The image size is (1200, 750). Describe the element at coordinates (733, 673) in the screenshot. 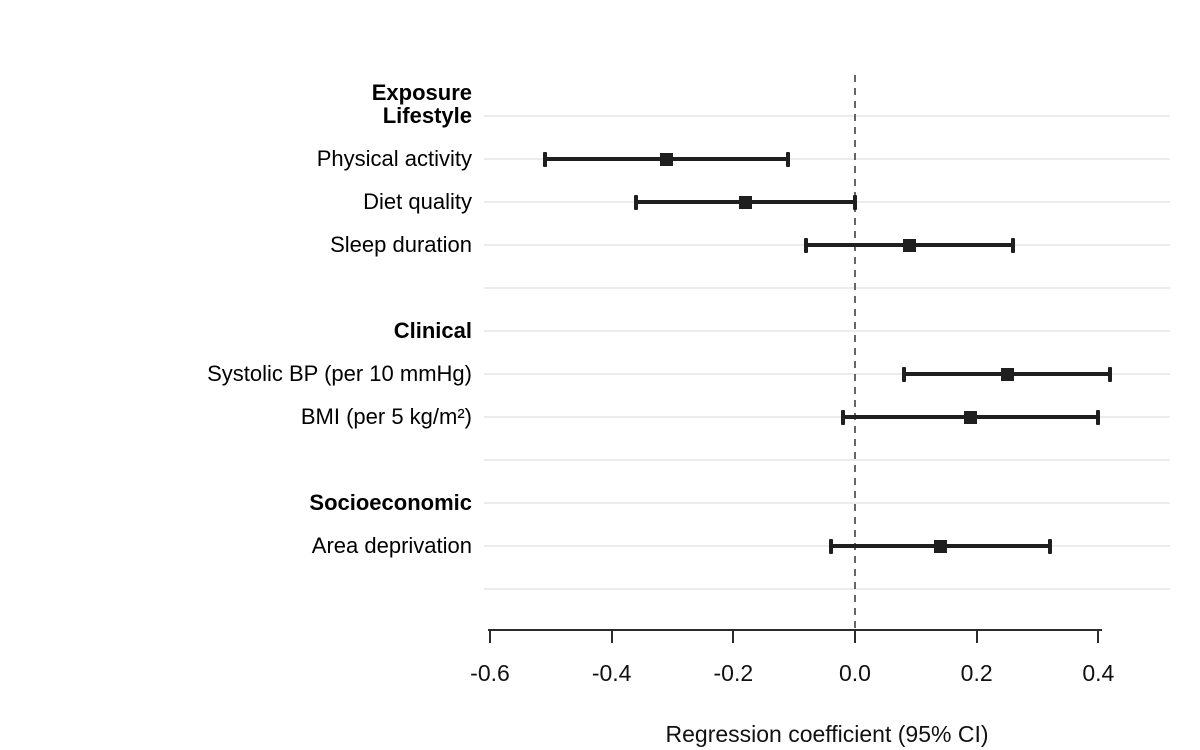

I see `x-tick-label: -0.2` at that location.